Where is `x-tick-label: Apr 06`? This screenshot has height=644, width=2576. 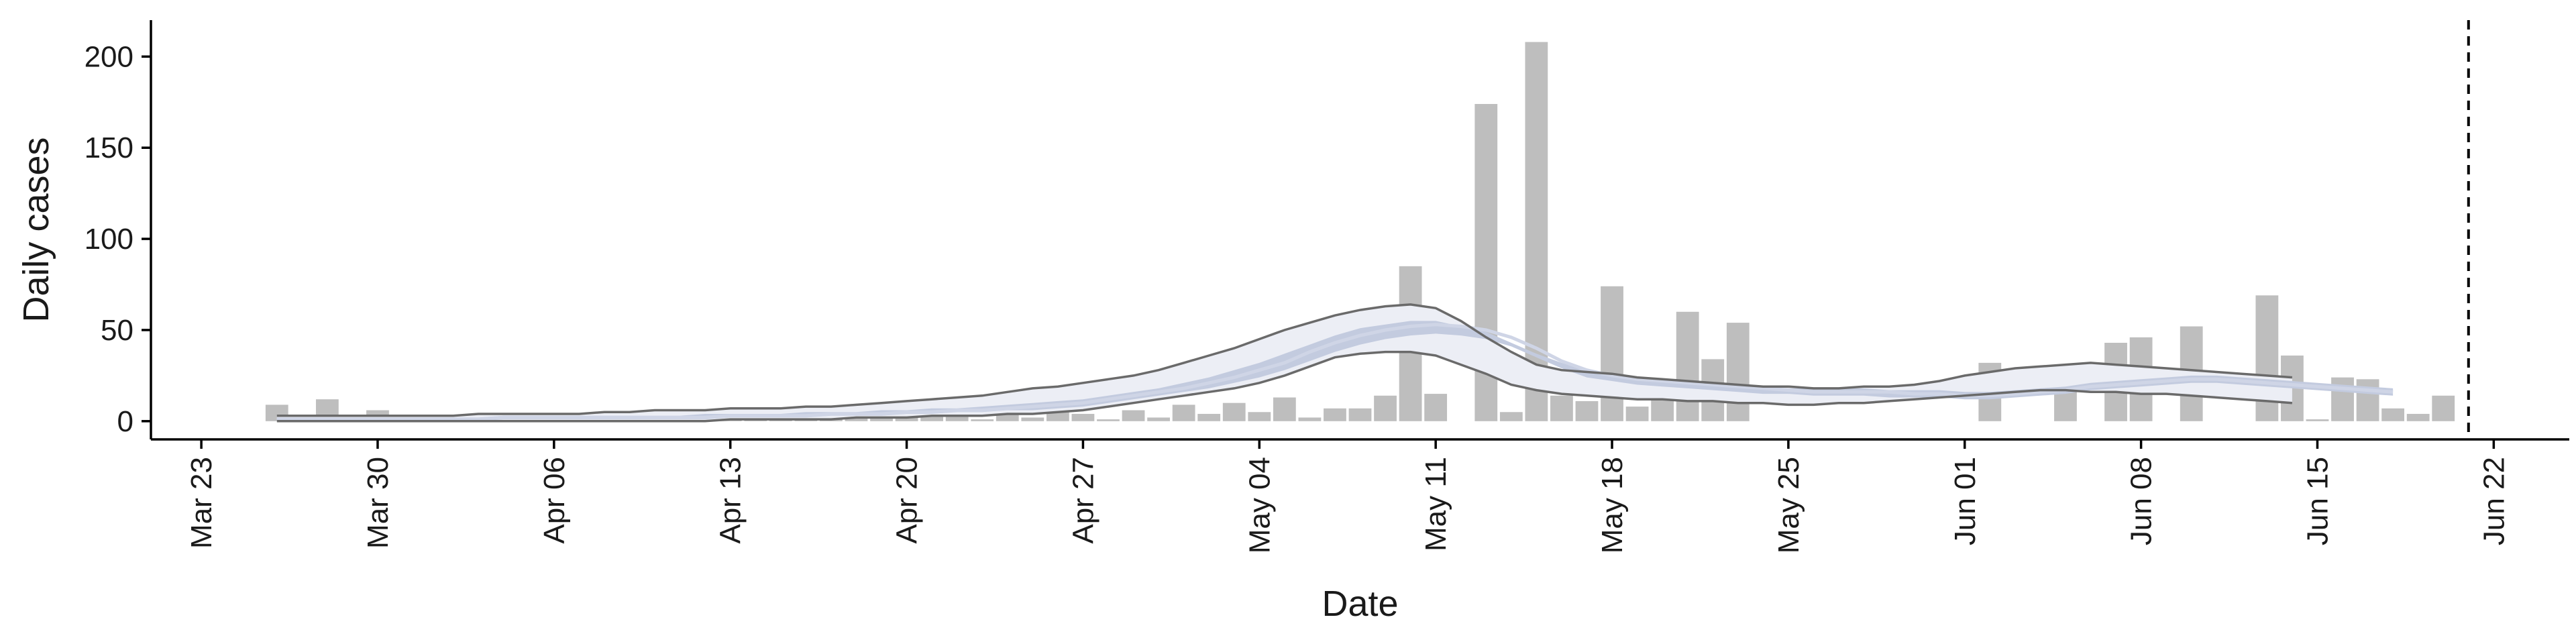
x-tick-label: Apr 06 is located at coordinates (554, 500).